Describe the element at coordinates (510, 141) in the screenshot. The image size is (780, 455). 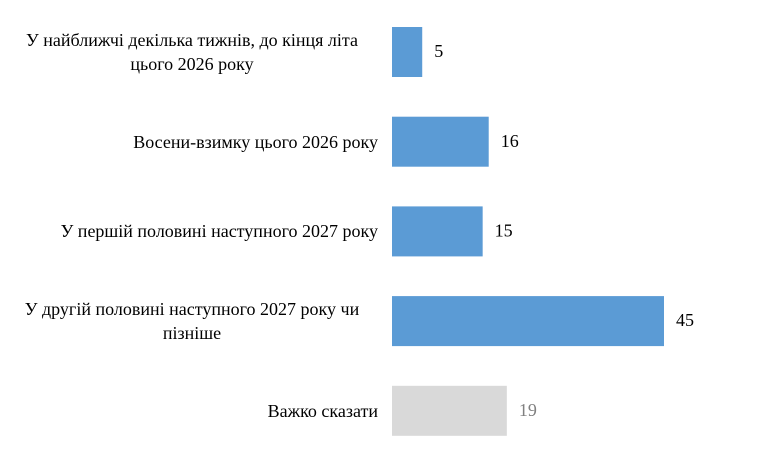
I see `value-label: 16` at that location.